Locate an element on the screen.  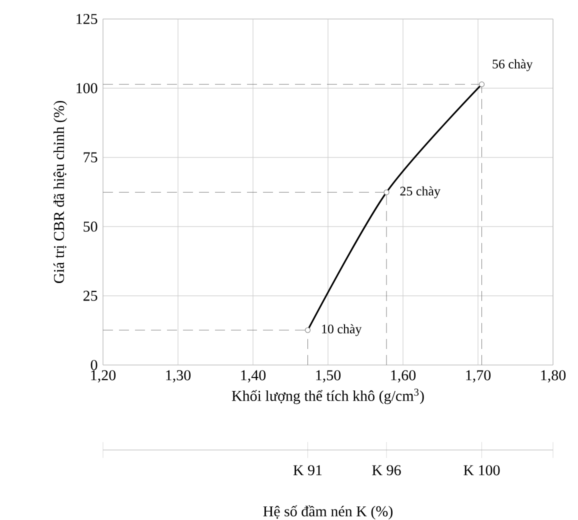
x-tick-label: 1,60 is located at coordinates (403, 376).